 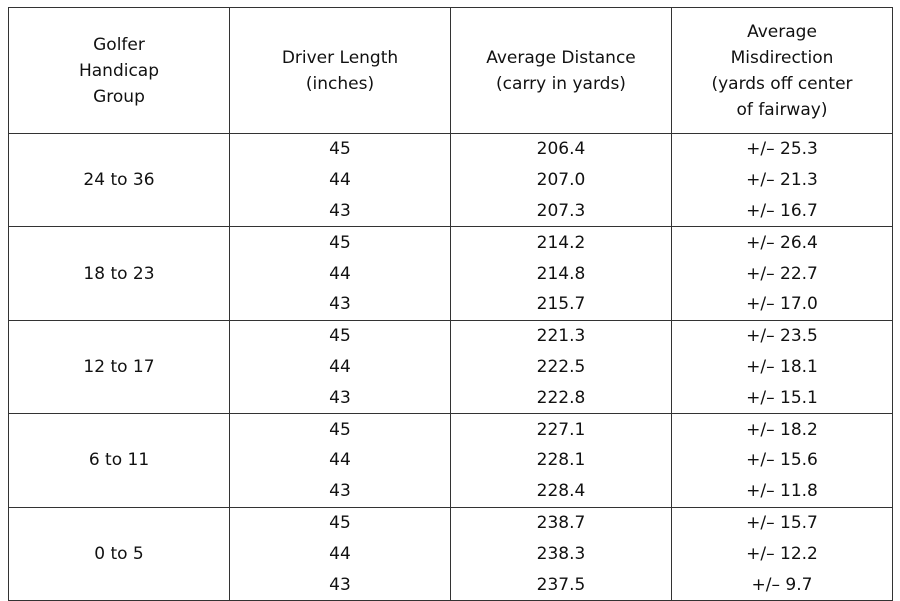 What do you see at coordinates (782, 460) in the screenshot?
I see `table-cell: +/– 15.6` at bounding box center [782, 460].